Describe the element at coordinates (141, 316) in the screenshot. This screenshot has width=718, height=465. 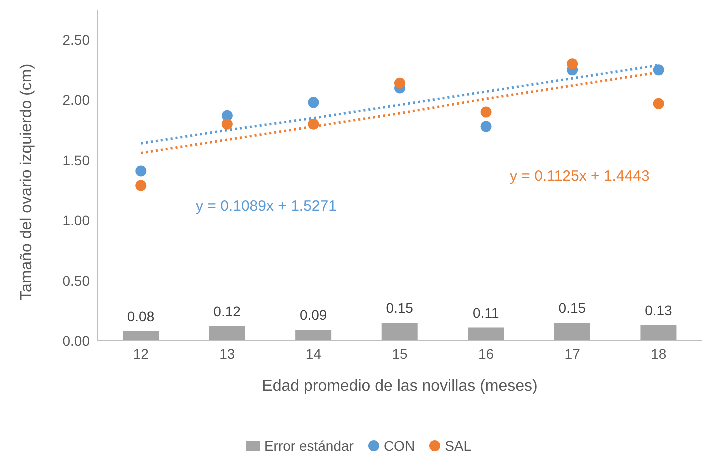
I see `data-label: 0.08` at that location.